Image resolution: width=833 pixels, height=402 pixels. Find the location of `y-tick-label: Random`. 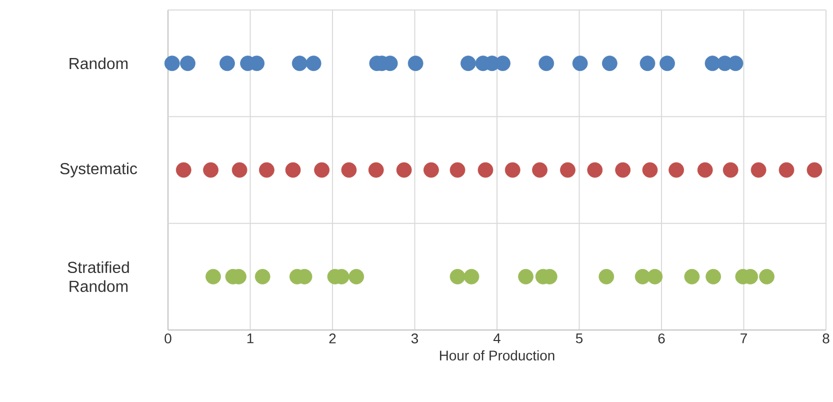

y-tick-label: Random is located at coordinates (99, 63).